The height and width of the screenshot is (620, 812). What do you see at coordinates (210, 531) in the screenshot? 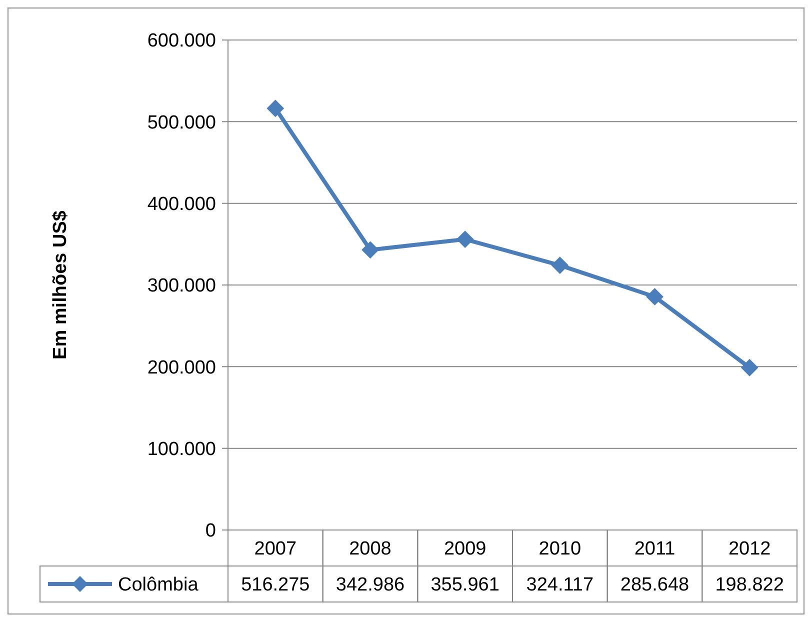
I see `y-tick-label: 0` at bounding box center [210, 531].